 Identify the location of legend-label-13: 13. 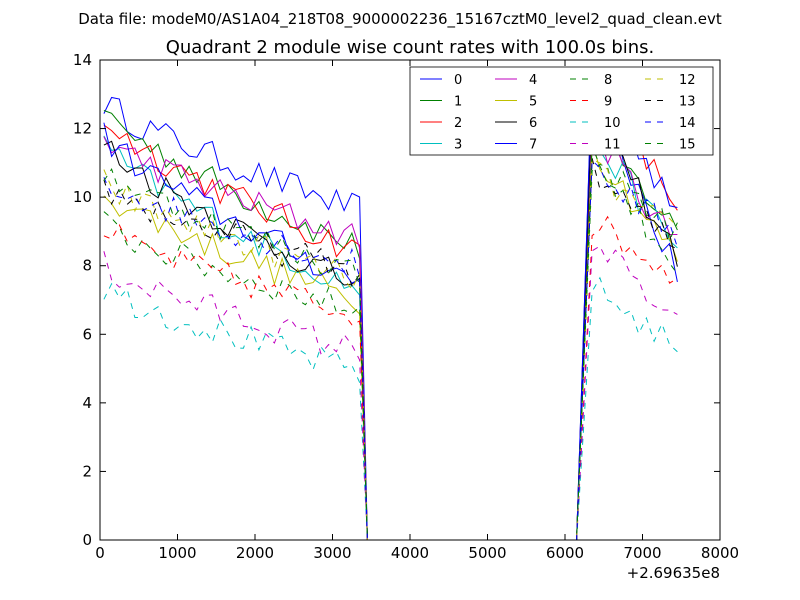
(687, 102).